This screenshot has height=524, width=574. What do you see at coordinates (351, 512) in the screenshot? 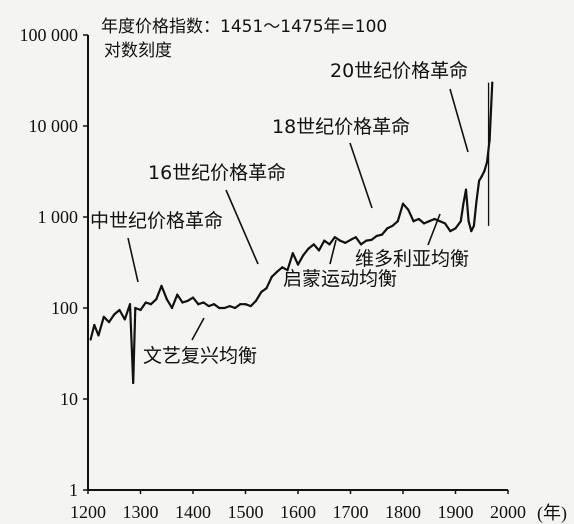
I see `x-tick-label: 1700` at bounding box center [351, 512].